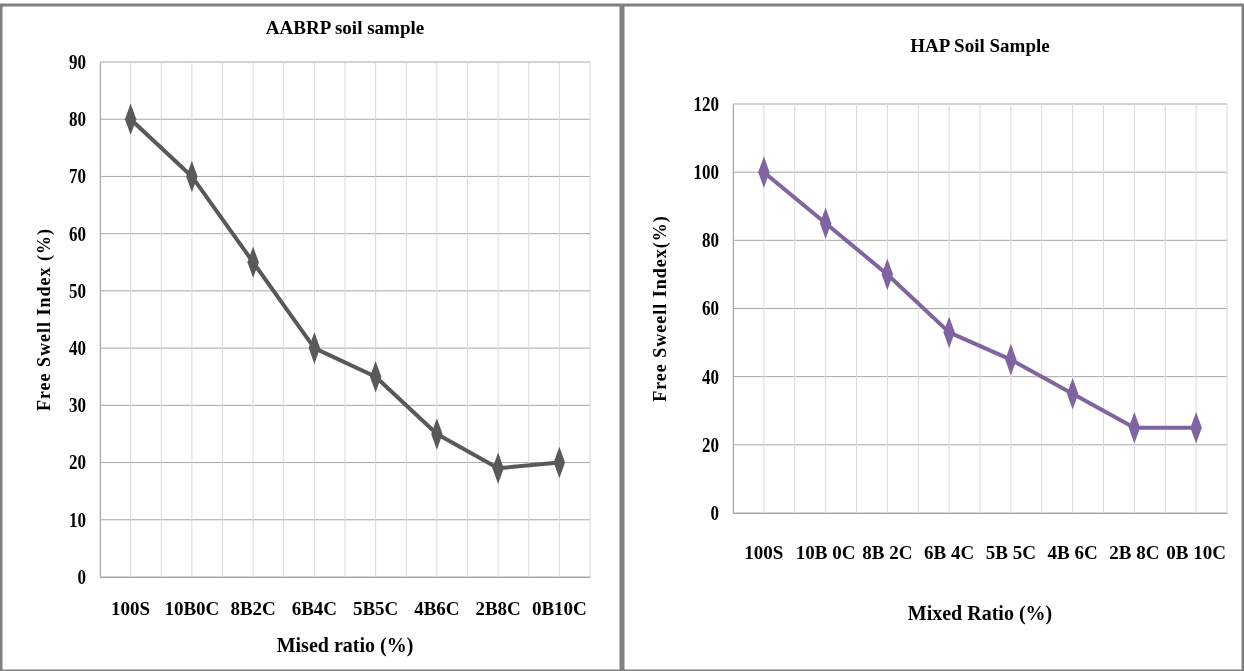  I want to click on x-tick-label: 6B 4C, so click(949, 553).